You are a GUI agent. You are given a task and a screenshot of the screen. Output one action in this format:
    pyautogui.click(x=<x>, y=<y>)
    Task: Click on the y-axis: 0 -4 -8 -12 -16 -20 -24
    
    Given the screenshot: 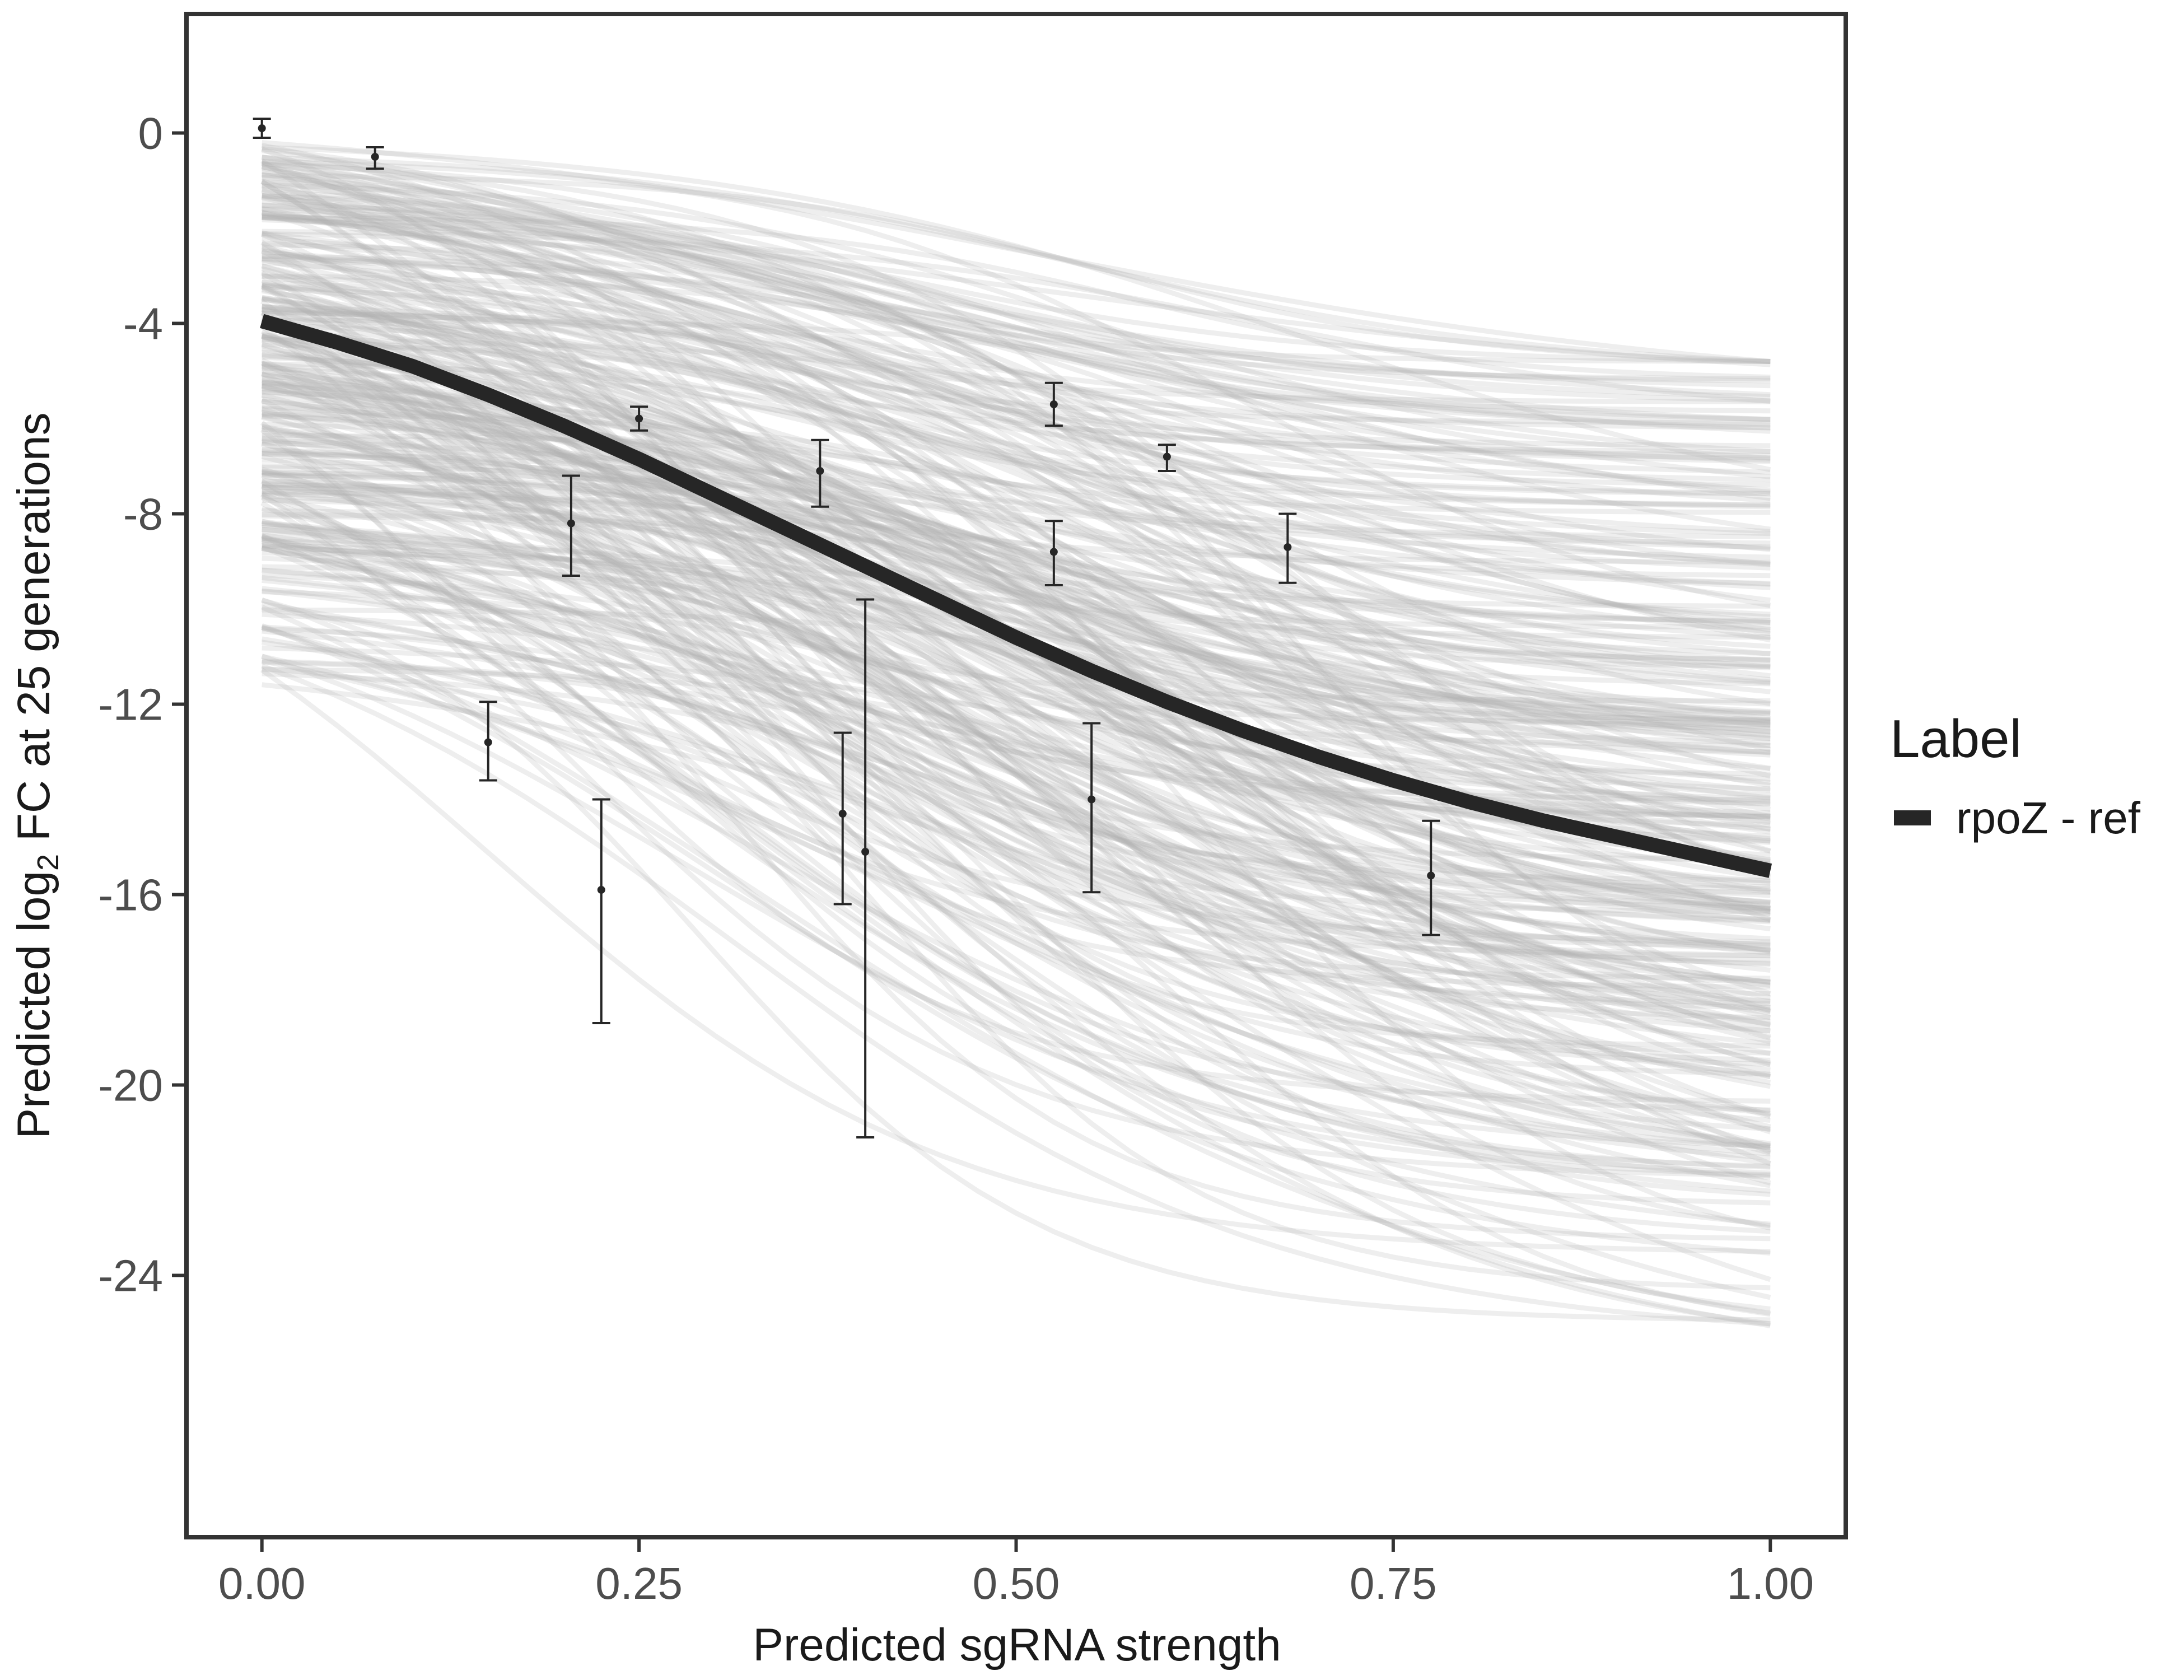 What is the action you would take?
    pyautogui.click(x=141, y=705)
    